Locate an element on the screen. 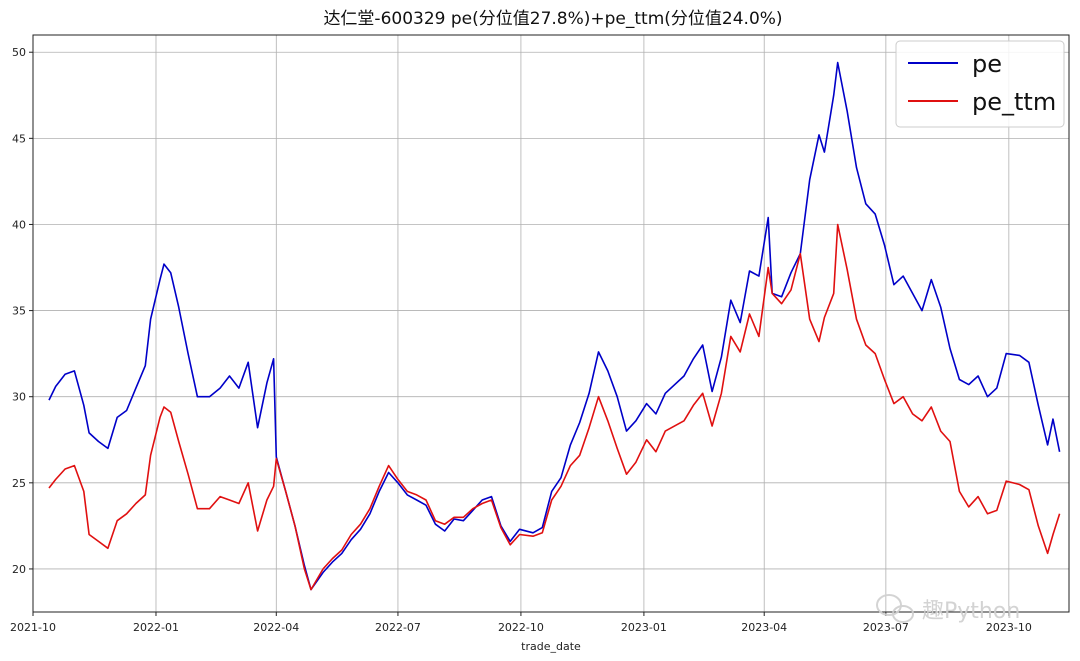  chart-title: 达仁堂-600329 pe(分位值27.8%)+pe_ttm(分位值24.0%) is located at coordinates (552, 19).